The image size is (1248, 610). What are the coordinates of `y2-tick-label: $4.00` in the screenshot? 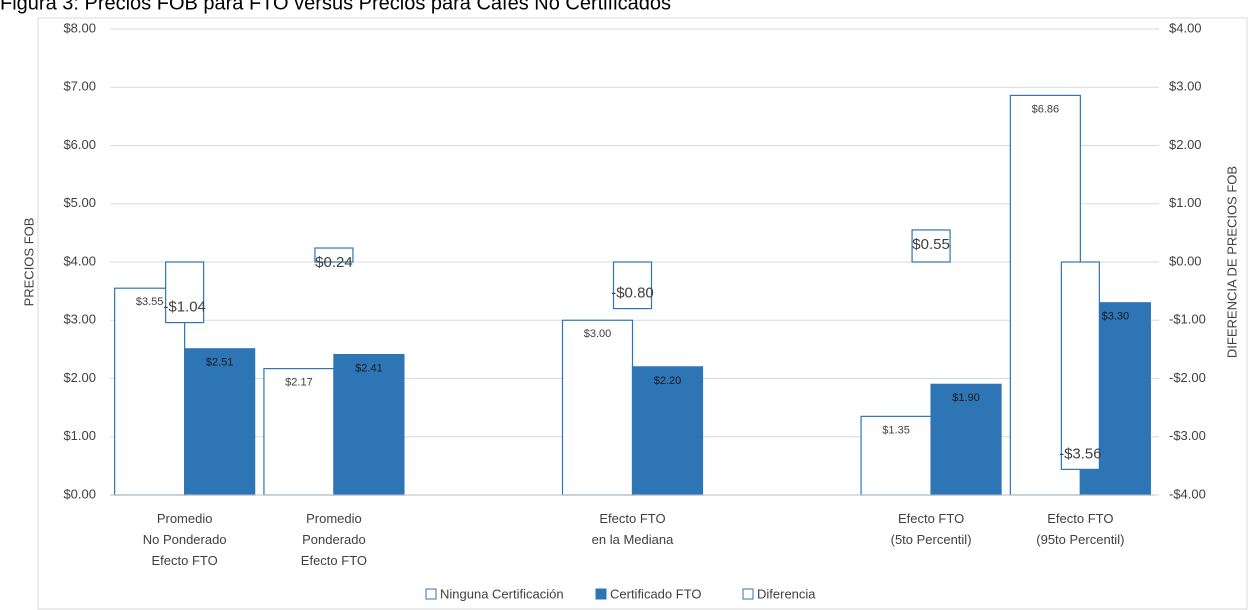 It's located at (1185, 27).